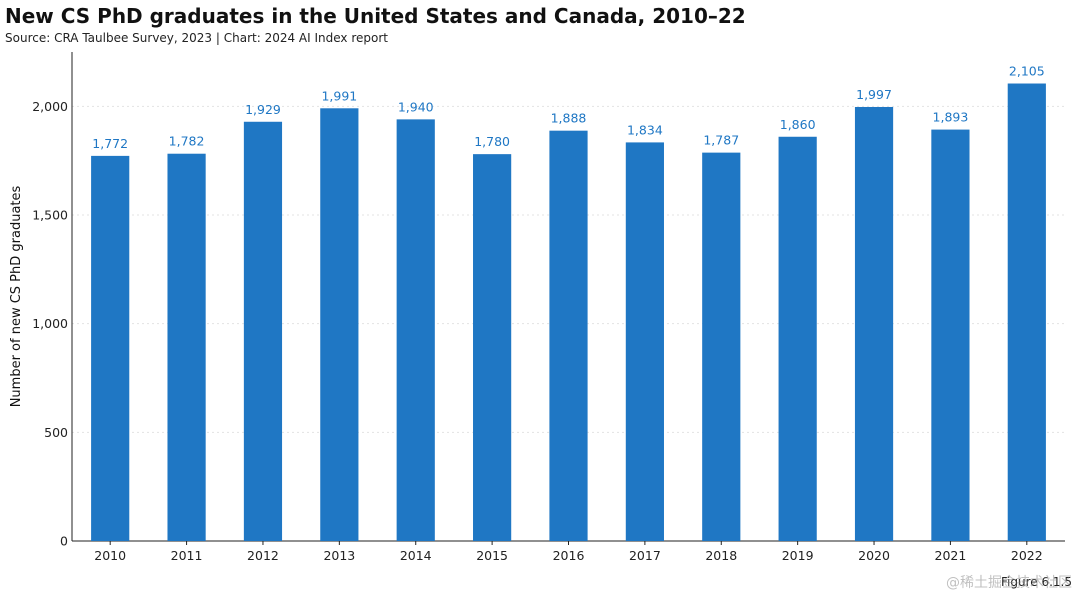 This screenshot has width=1080, height=597. What do you see at coordinates (951, 117) in the screenshot?
I see `data-label: 1,893` at bounding box center [951, 117].